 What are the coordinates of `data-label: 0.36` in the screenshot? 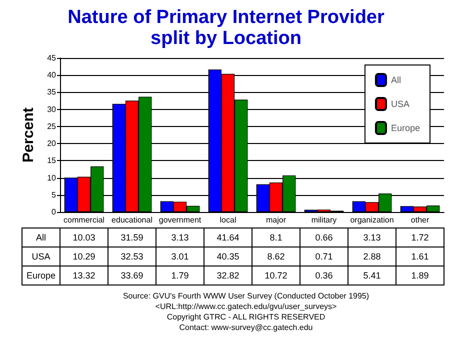 It's located at (324, 275).